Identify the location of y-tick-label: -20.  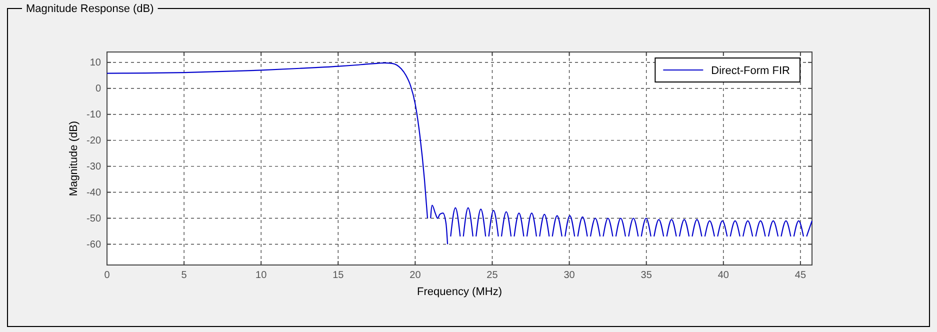
(94, 141).